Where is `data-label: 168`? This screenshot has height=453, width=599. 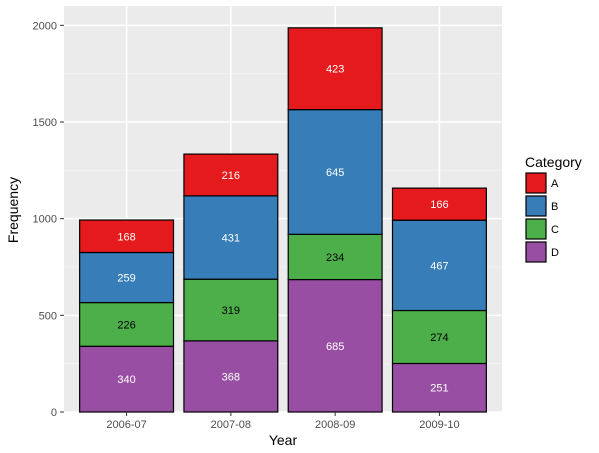
data-label: 168 is located at coordinates (126, 237).